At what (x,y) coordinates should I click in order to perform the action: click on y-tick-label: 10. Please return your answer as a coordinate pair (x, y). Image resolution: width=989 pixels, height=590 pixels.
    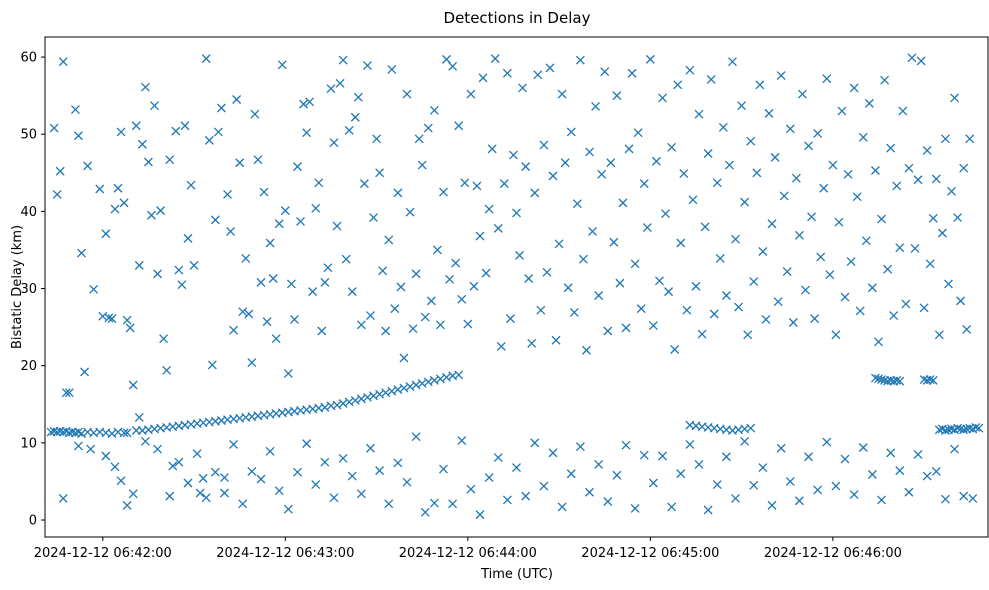
    Looking at the image, I should click on (28, 443).